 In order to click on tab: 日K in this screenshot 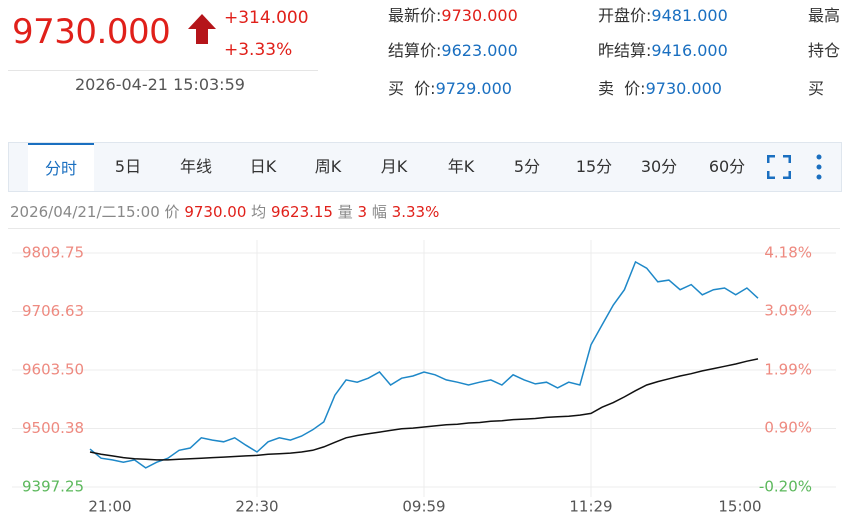, I will do `click(263, 166)`.